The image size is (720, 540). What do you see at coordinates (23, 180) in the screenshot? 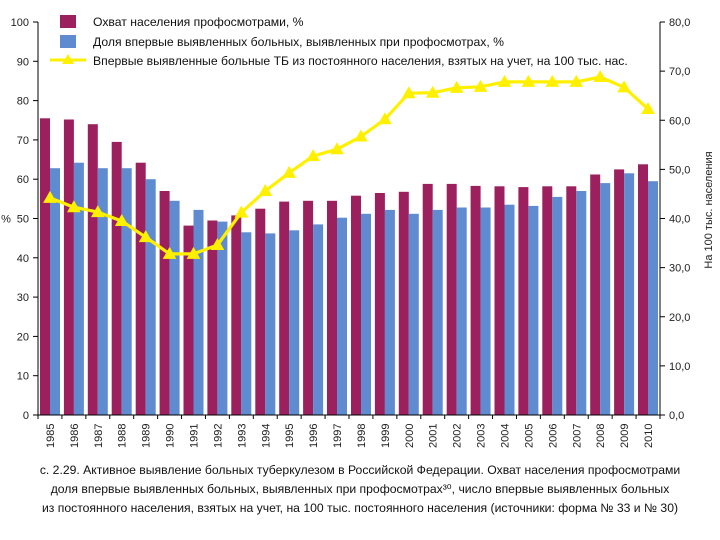
I see `left-axis-tick-label: 60` at bounding box center [23, 180].